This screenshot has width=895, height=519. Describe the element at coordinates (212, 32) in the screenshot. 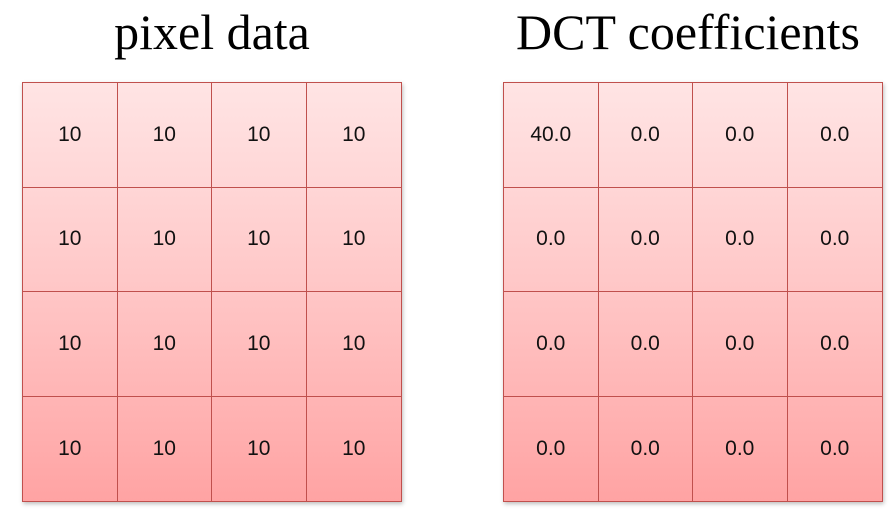

I see `pixel-data-title: pixel data` at that location.